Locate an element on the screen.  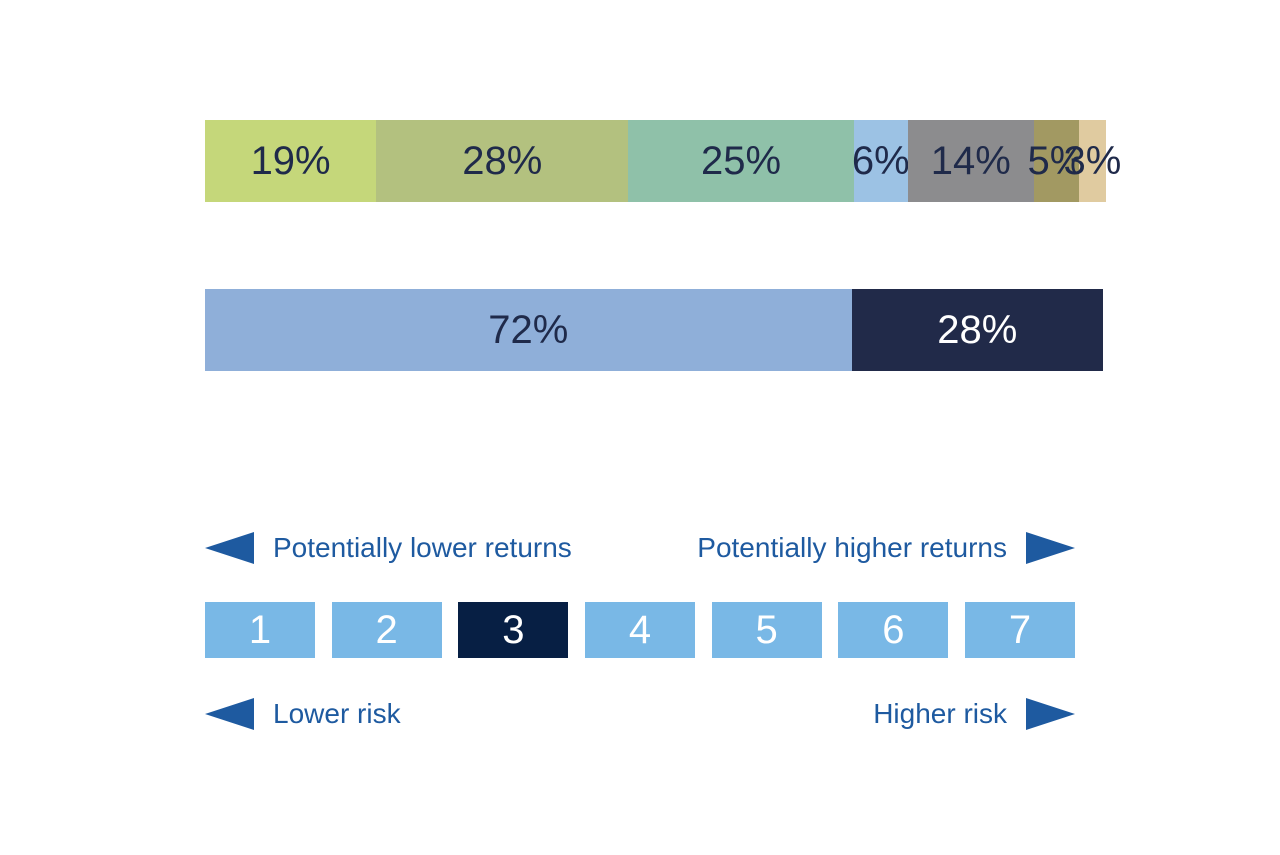
risk-level-1: 1 is located at coordinates (260, 630).